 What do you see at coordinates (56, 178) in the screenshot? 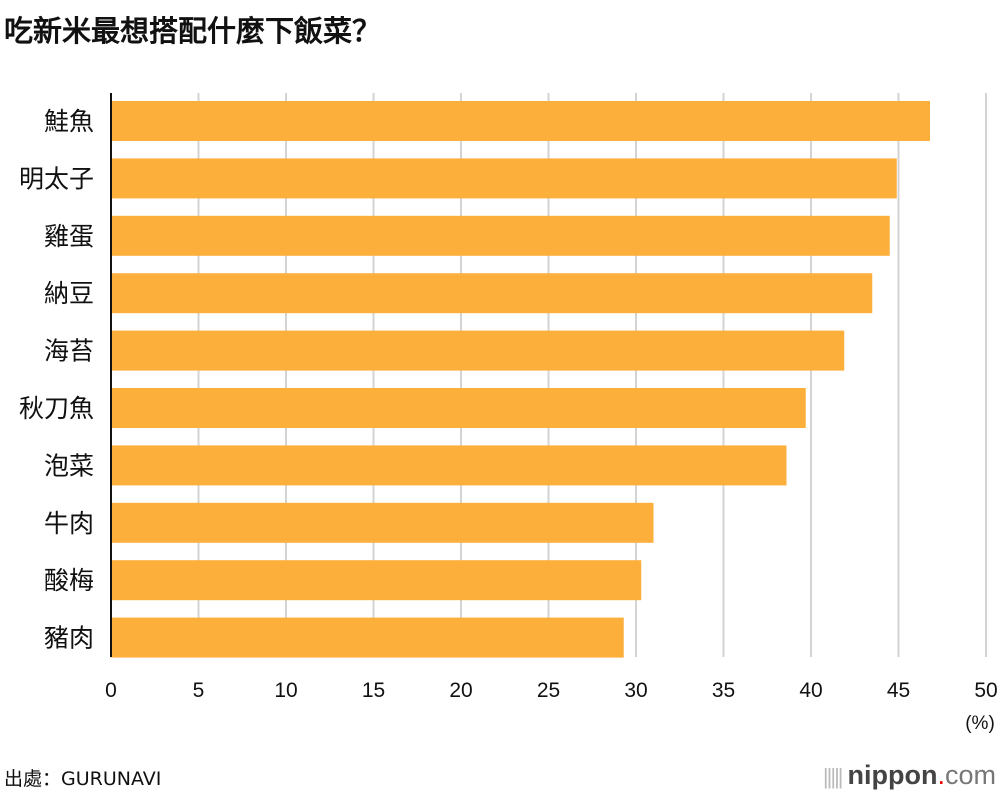
I see `category-label: 明太子` at bounding box center [56, 178].